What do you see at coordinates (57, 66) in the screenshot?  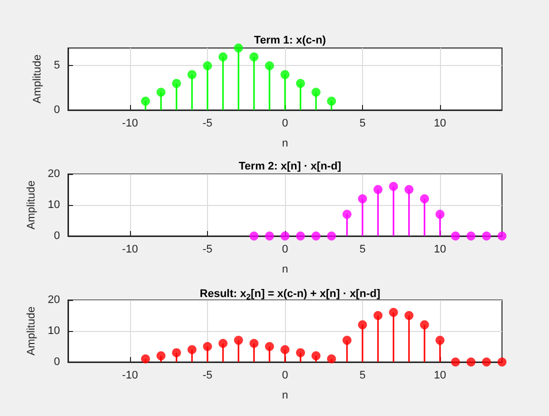 I see `y-tick-label: 5` at bounding box center [57, 66].